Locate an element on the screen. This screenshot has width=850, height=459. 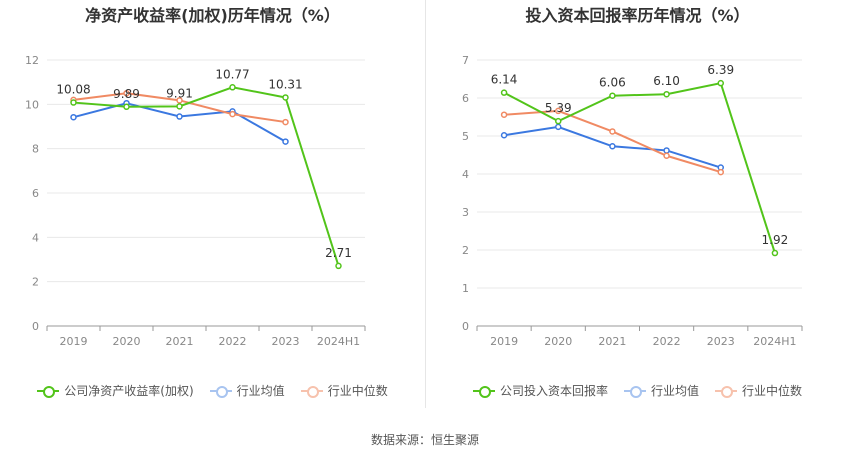
panel-divider is located at coordinates (425, 204).